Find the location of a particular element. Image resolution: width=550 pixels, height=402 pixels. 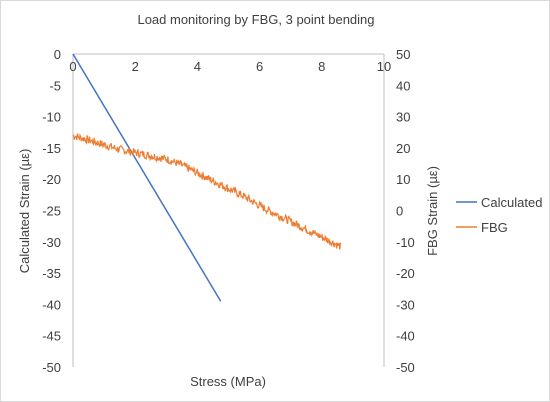

y-tick-label: -20 is located at coordinates (51, 179).